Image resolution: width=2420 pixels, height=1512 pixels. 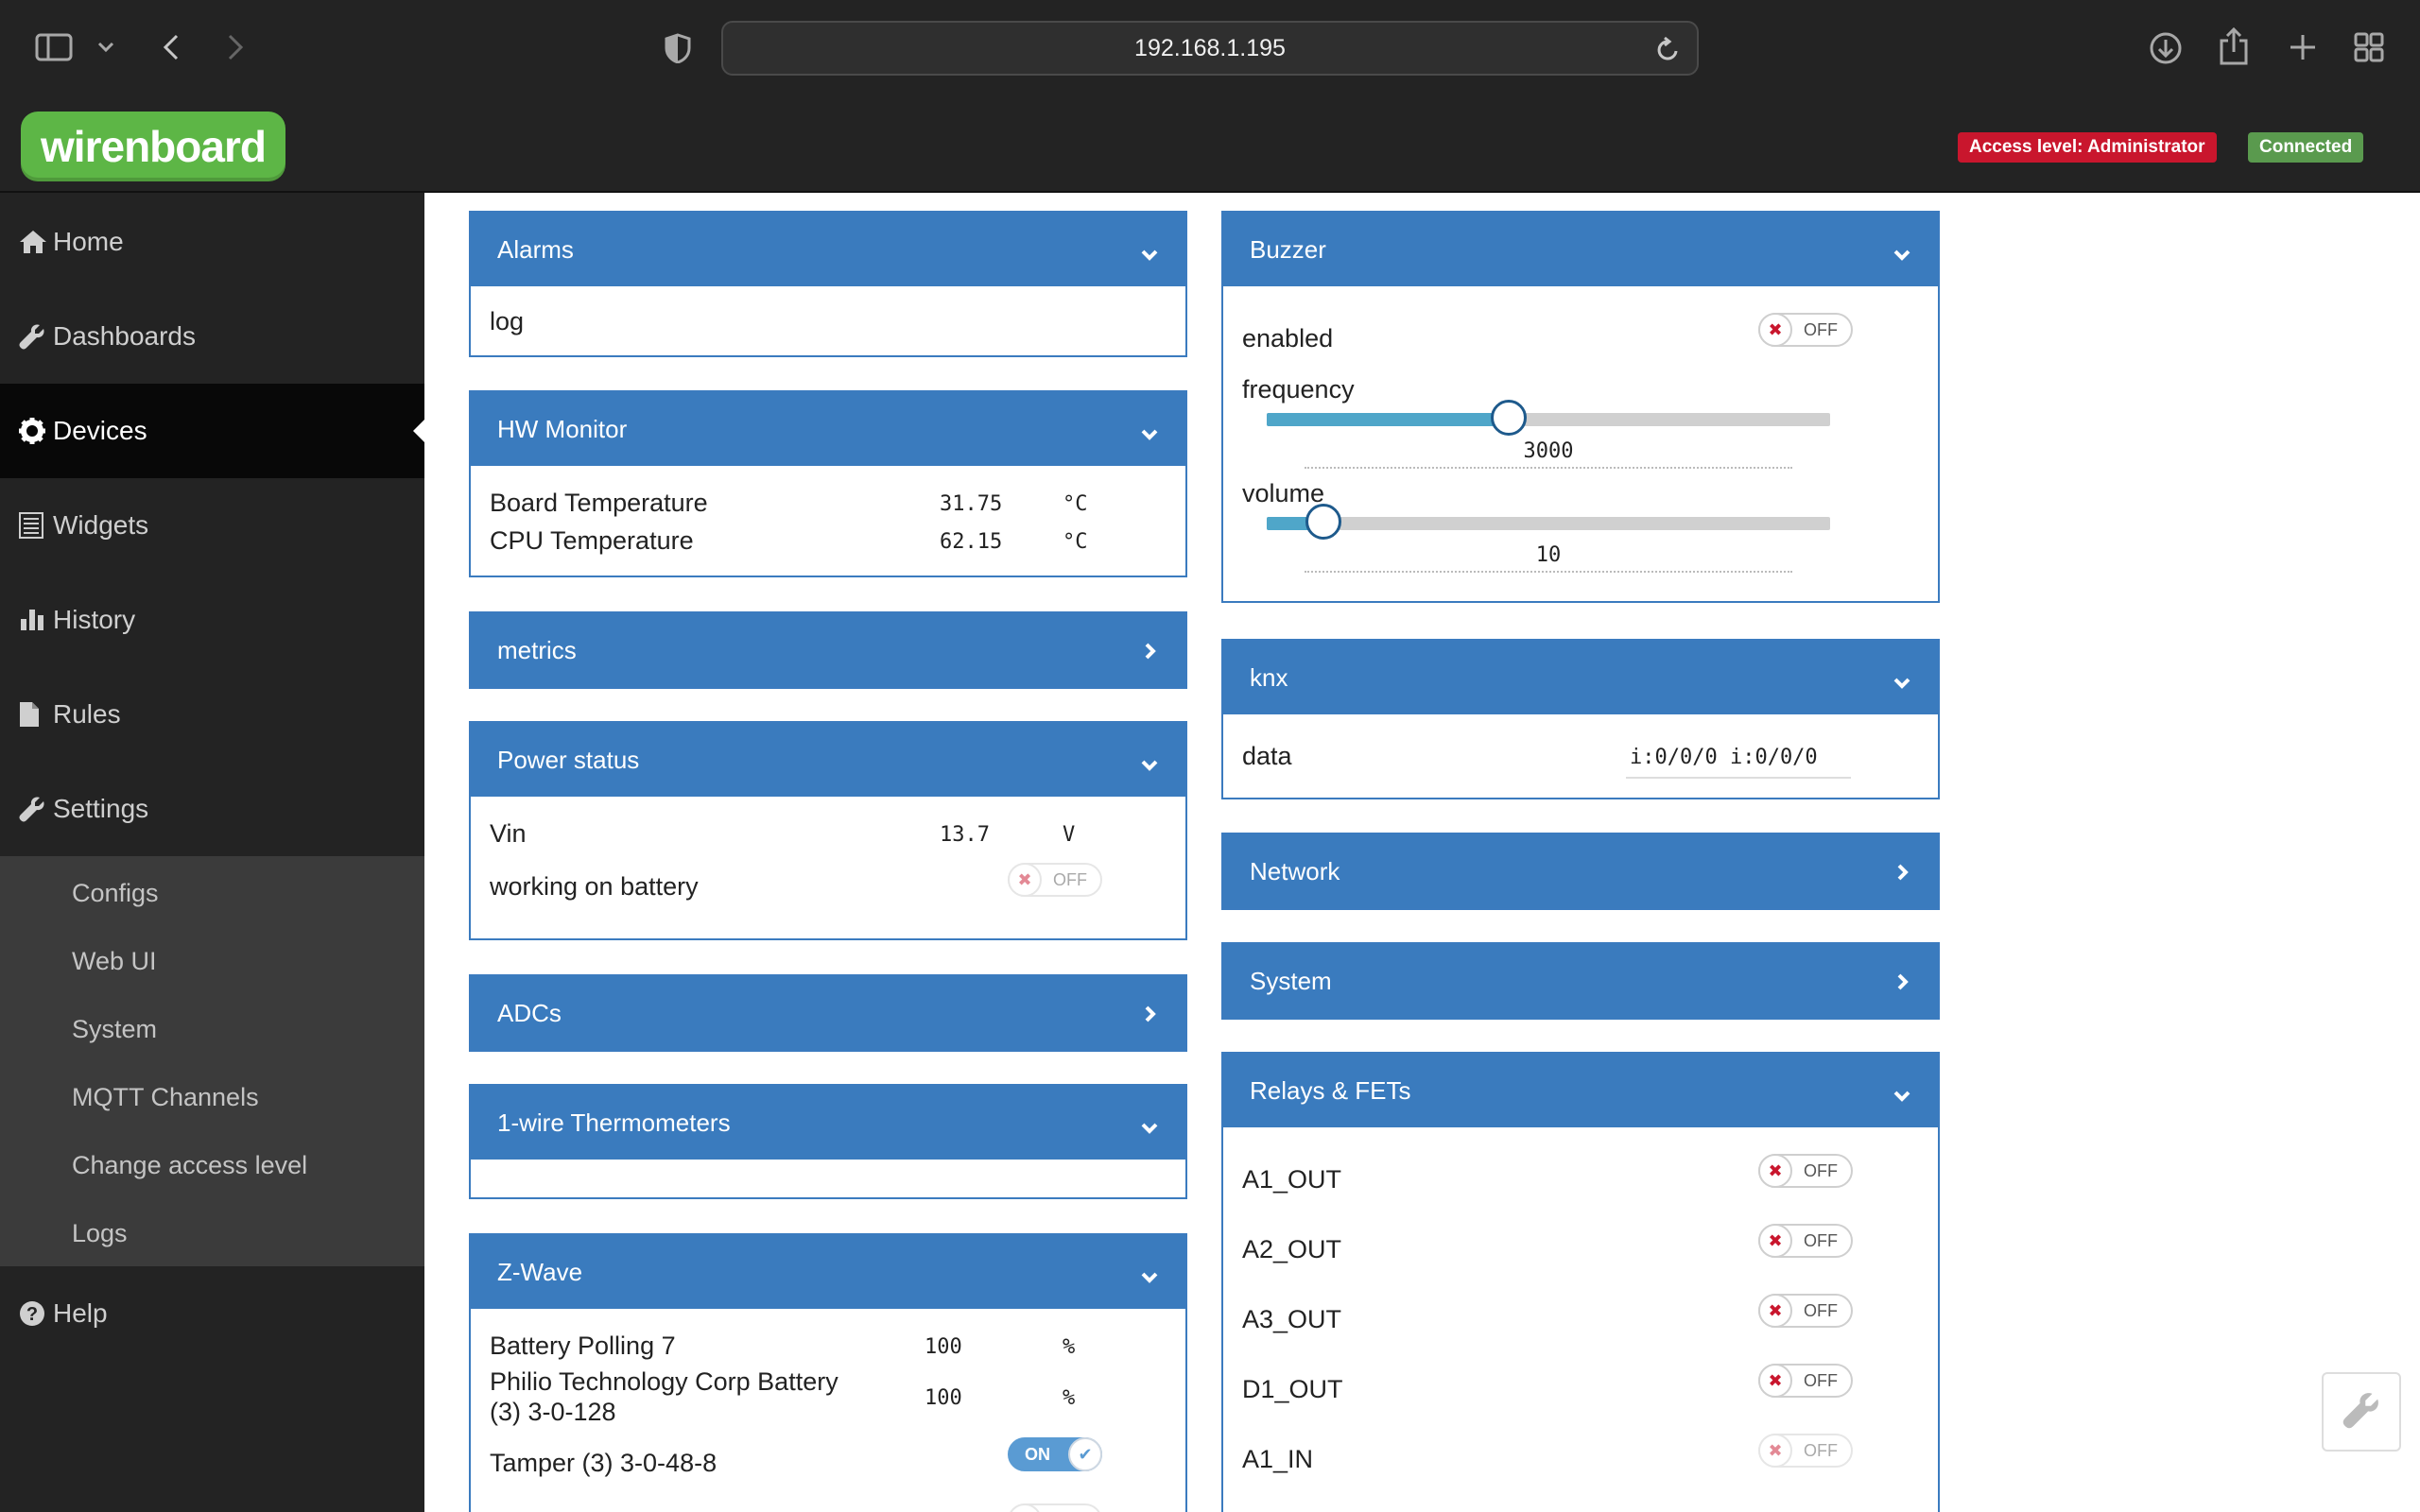 What do you see at coordinates (115, 893) in the screenshot?
I see `sub-item-configs: Configs` at bounding box center [115, 893].